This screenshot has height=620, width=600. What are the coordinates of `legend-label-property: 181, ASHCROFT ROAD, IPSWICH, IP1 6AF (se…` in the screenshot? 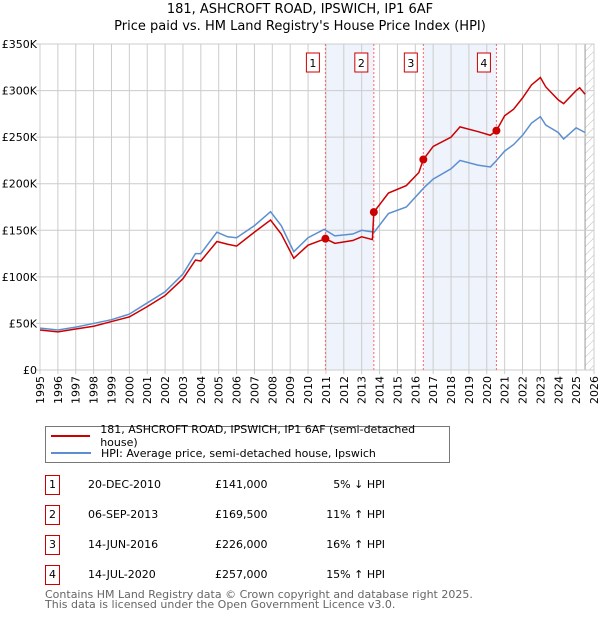 It's located at (258, 436).